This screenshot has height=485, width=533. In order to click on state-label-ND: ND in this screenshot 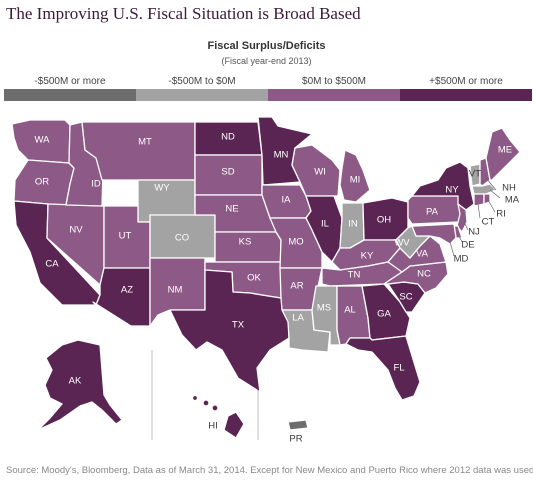, I will do `click(228, 137)`.